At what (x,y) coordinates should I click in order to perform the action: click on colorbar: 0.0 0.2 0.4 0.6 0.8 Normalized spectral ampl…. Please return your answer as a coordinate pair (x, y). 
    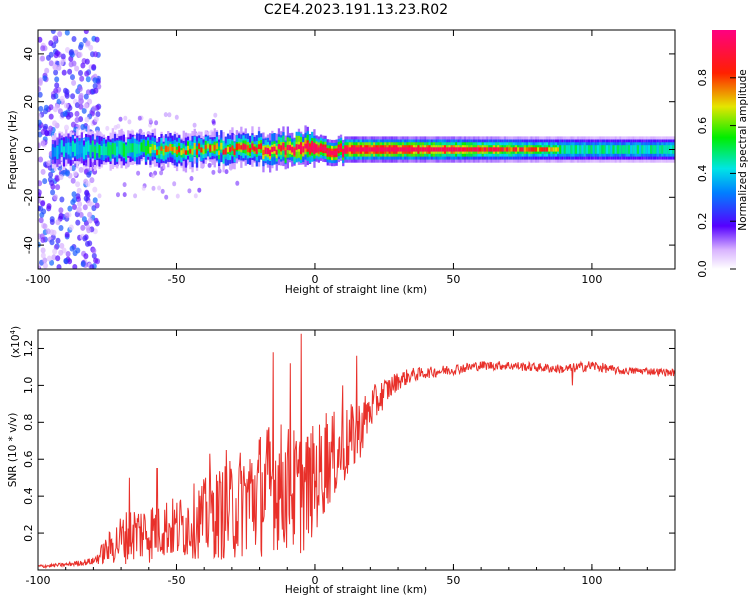
    Looking at the image, I should click on (722, 154).